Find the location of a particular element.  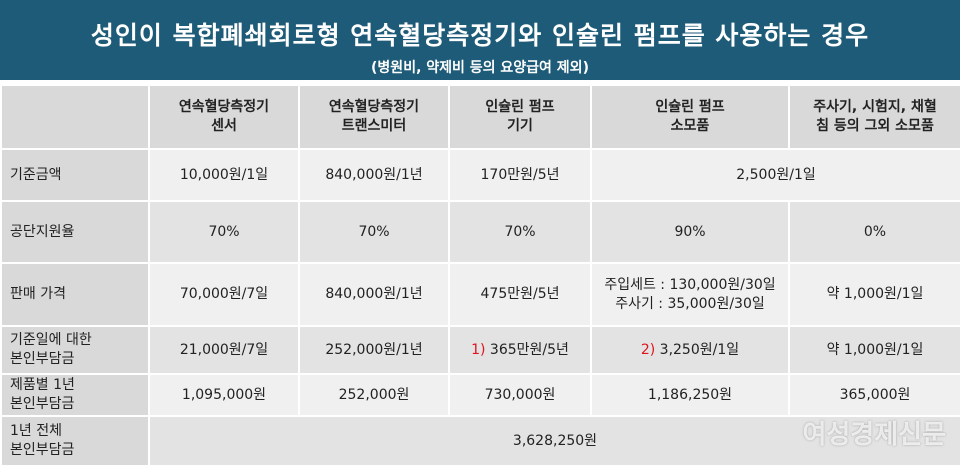

subtitle: (병원비, 약제비 등의 요양급여 제외) is located at coordinates (480, 68).